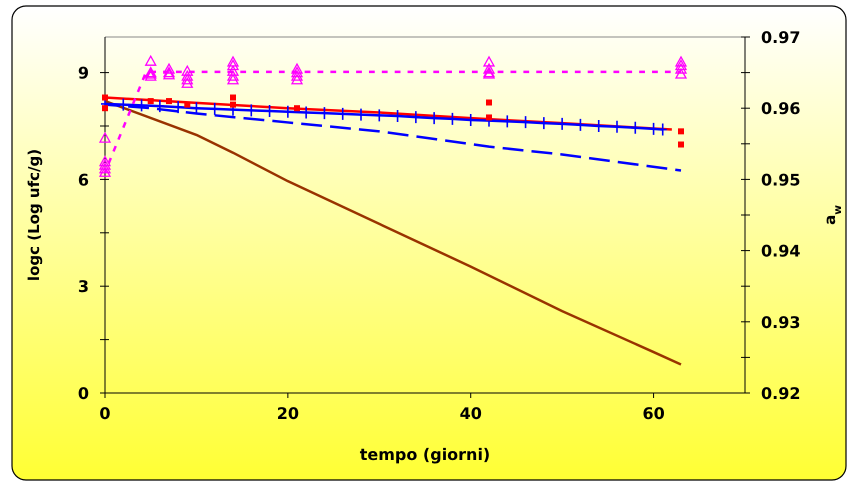  Describe the element at coordinates (780, 322) in the screenshot. I see `y2-tick-label: 0.93` at that location.